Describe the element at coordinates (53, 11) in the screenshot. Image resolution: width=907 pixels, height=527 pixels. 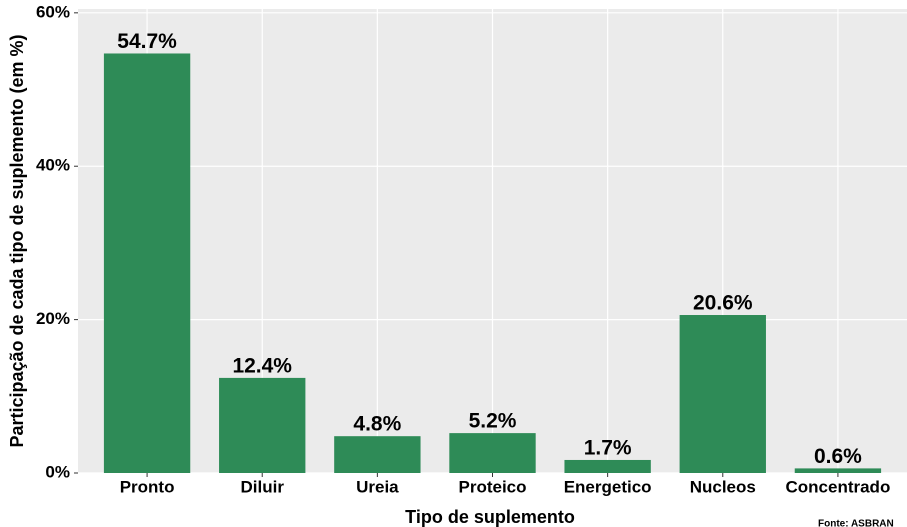
I see `y-tick-label: 60%` at that location.